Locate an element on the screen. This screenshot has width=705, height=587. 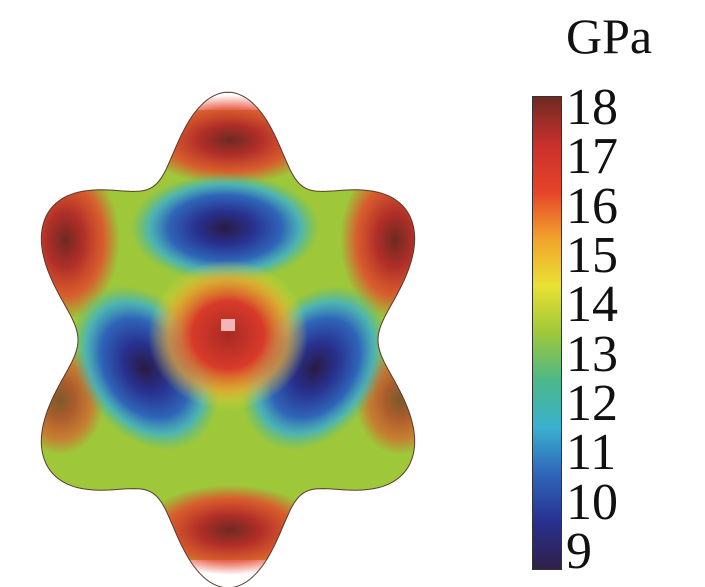
center-max is located at coordinates (228, 335).